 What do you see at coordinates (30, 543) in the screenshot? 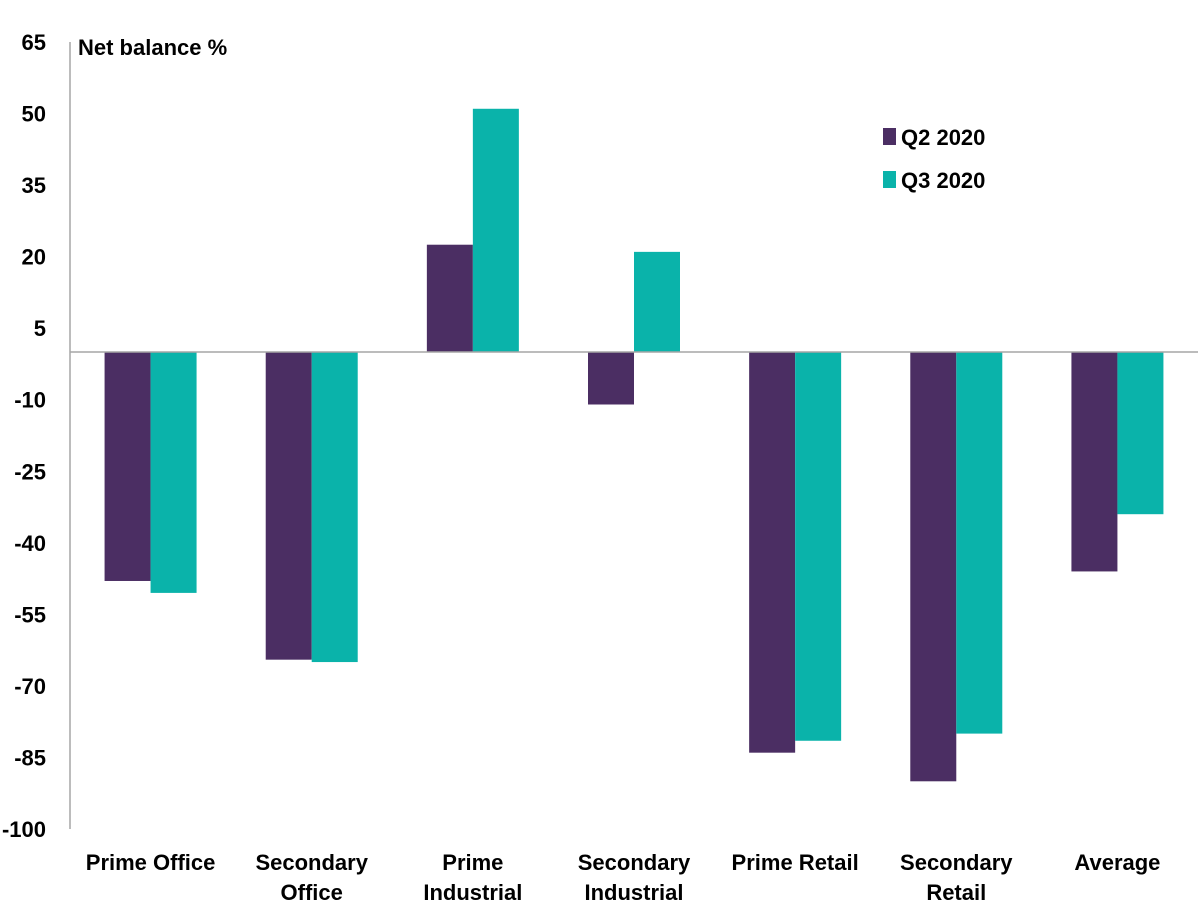
I see `y-tick-label: -40` at bounding box center [30, 543].